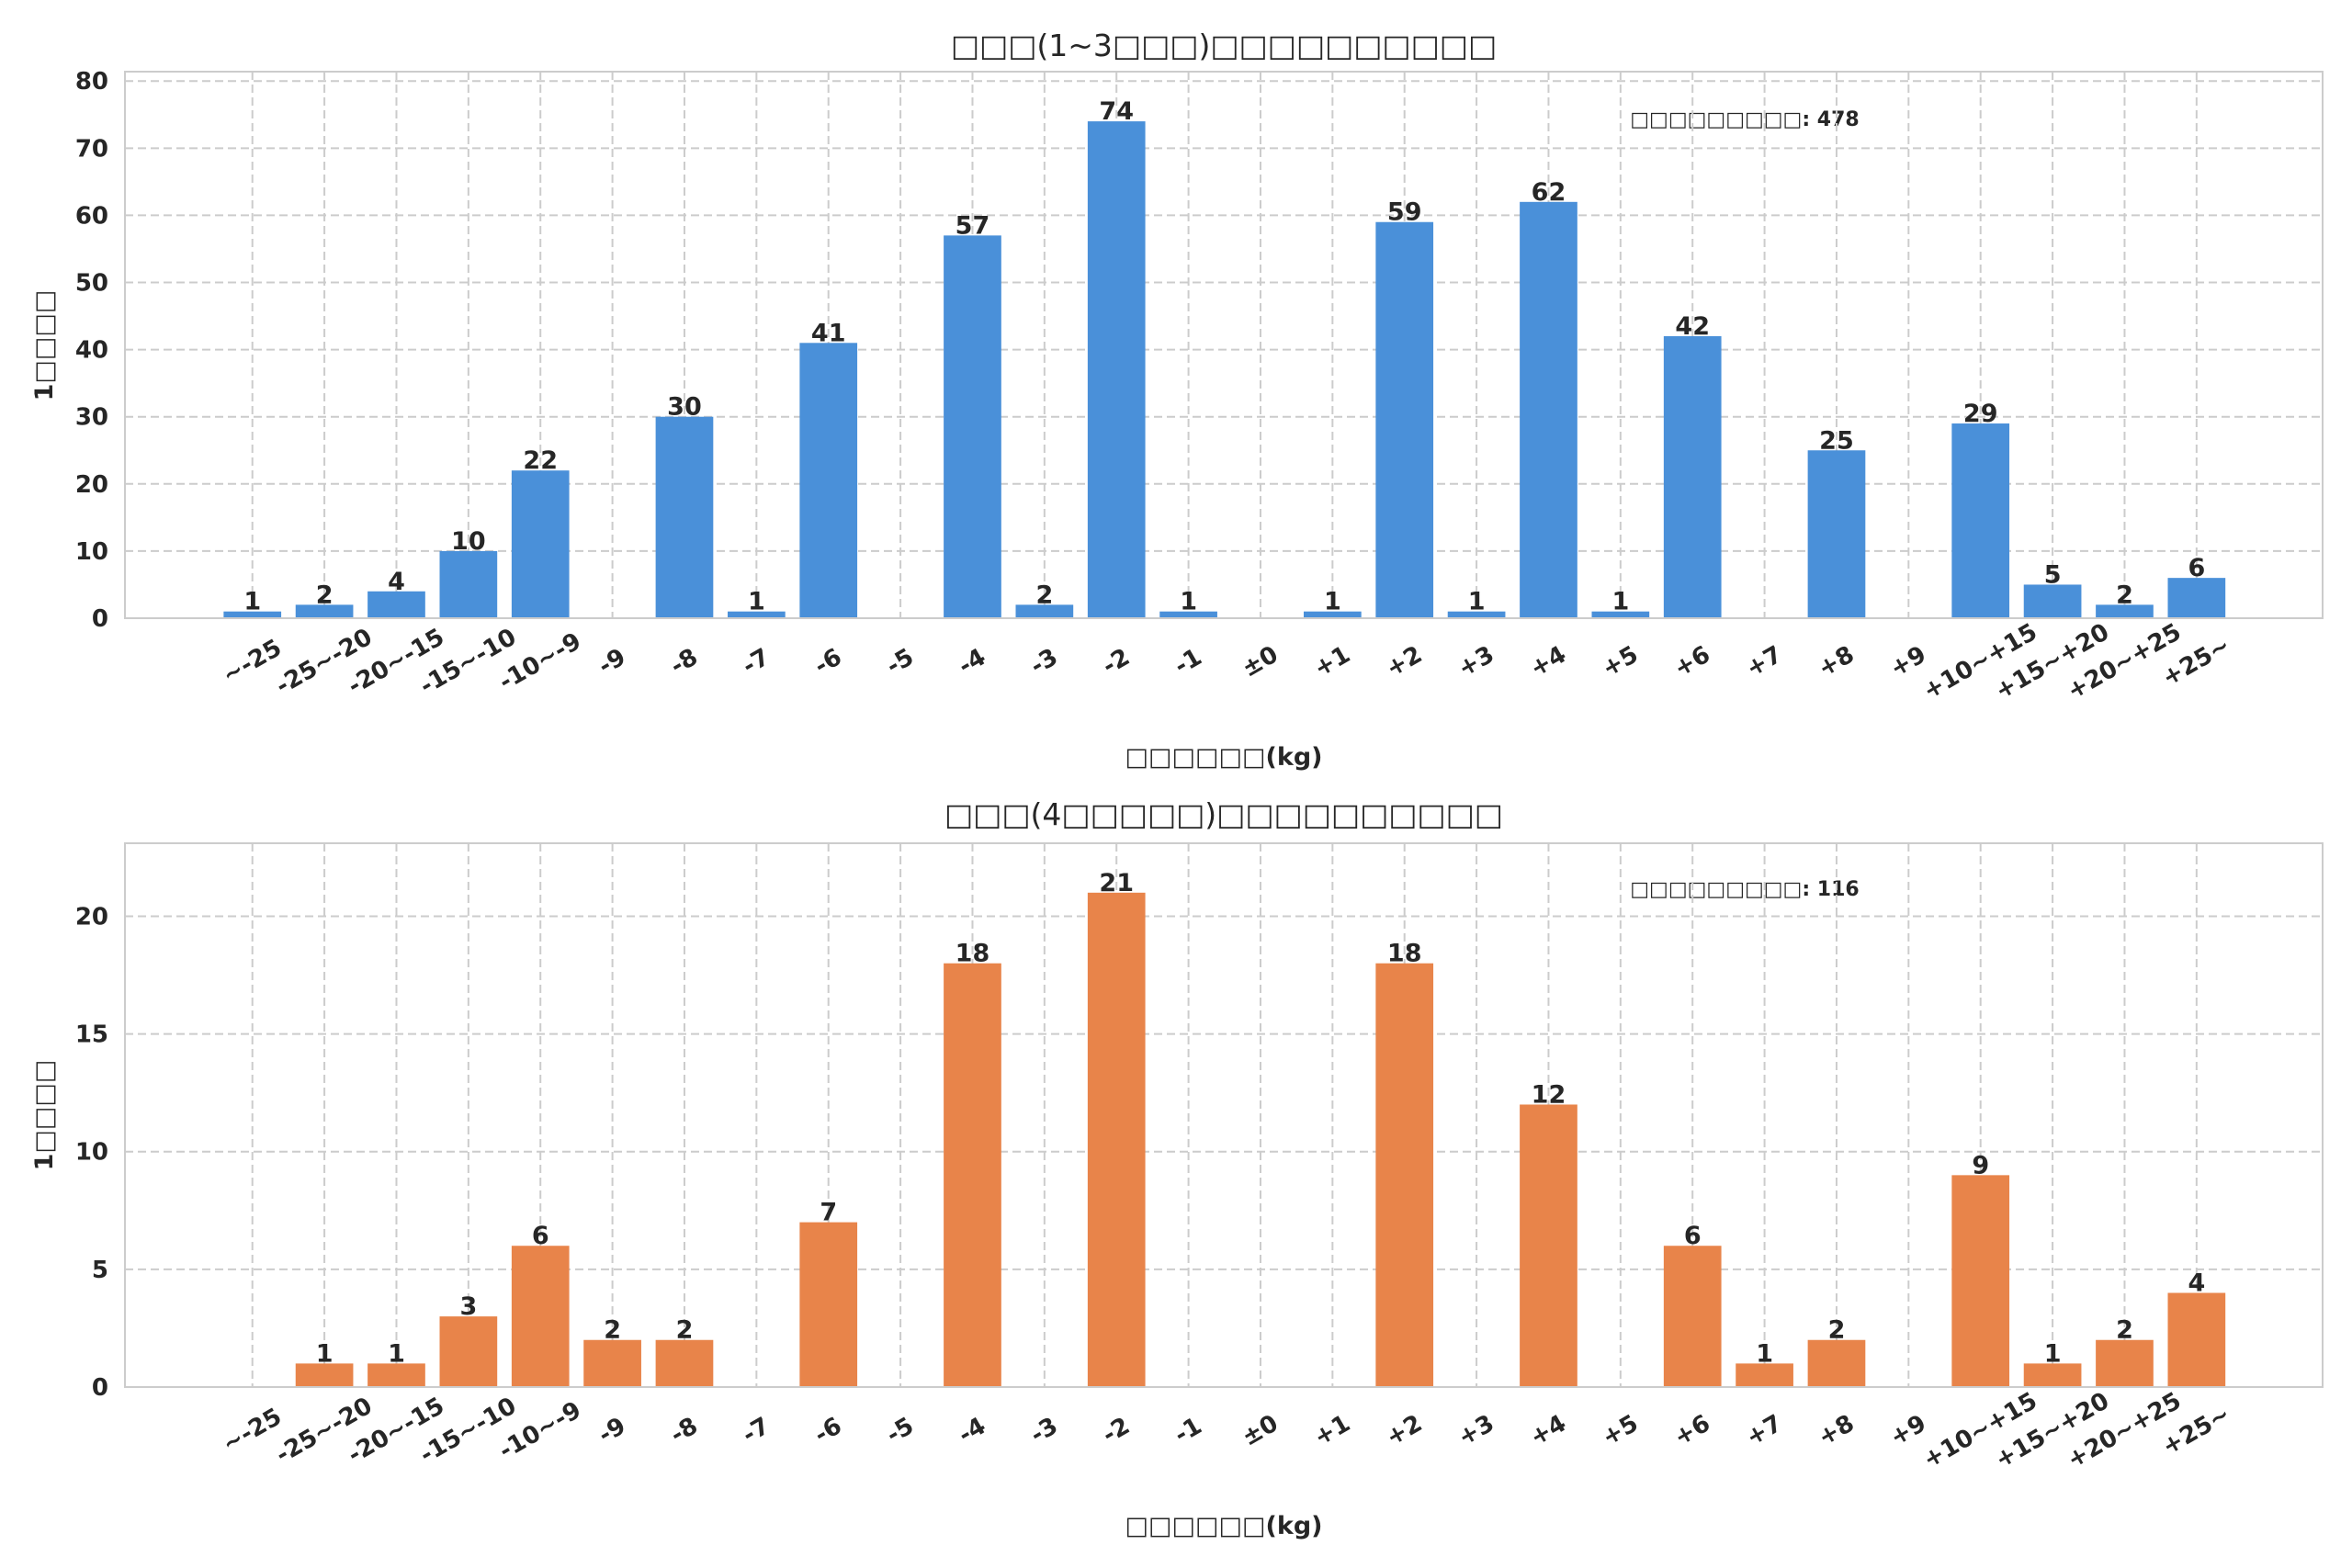 The image size is (2352, 1568). What do you see at coordinates (1476, 1431) in the screenshot?
I see `x-tick-label: +3` at bounding box center [1476, 1431].